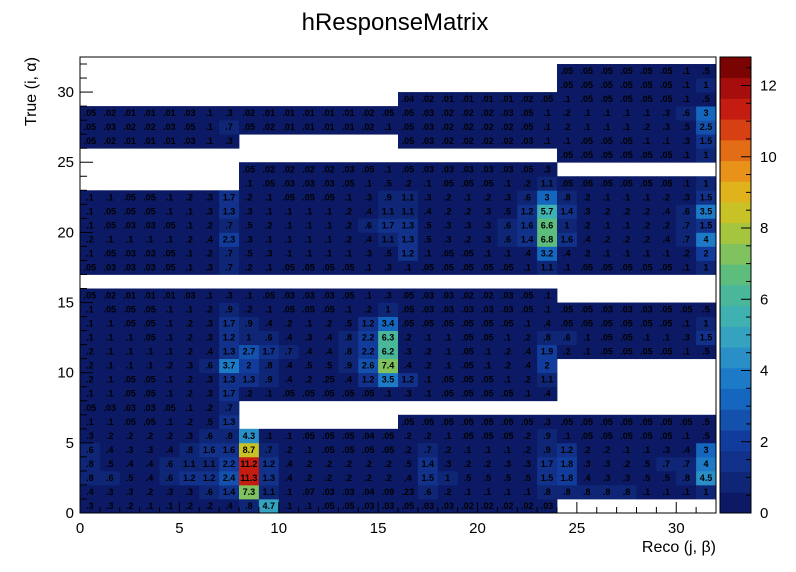  Describe the element at coordinates (349, 366) in the screenshot. I see `cell-value-label: .9` at that location.